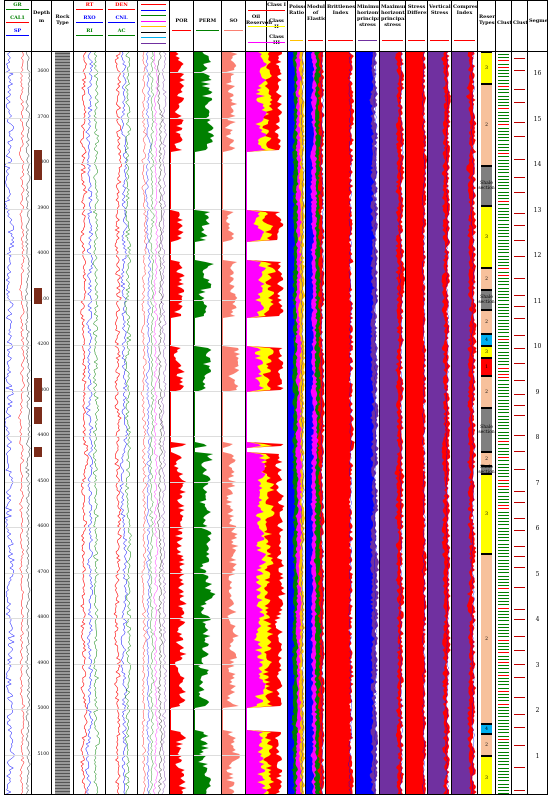  What do you see at coordinates (464, 26) in the screenshot?
I see `compress-header: Compressibility Index` at bounding box center [464, 26].